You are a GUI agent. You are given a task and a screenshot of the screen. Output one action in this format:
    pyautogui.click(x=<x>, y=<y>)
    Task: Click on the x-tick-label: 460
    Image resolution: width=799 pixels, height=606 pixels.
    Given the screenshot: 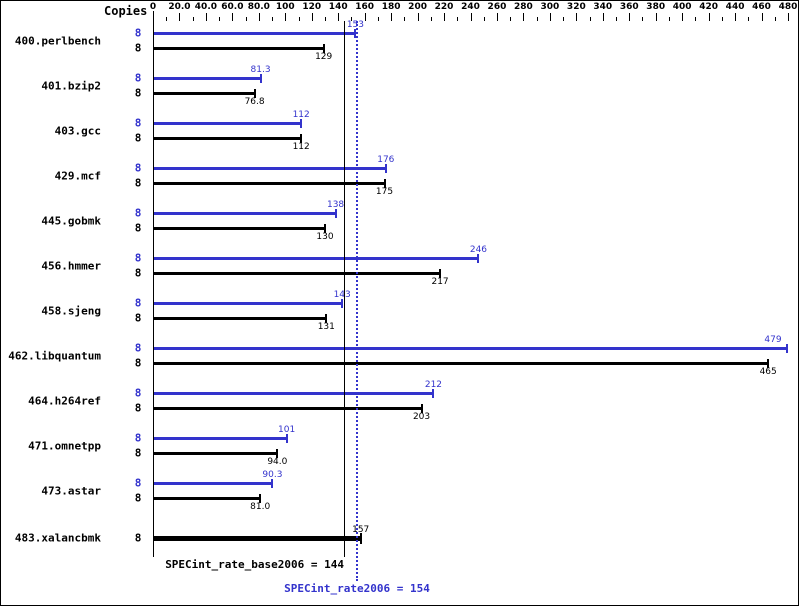 What is the action you would take?
    pyautogui.click(x=761, y=7)
    